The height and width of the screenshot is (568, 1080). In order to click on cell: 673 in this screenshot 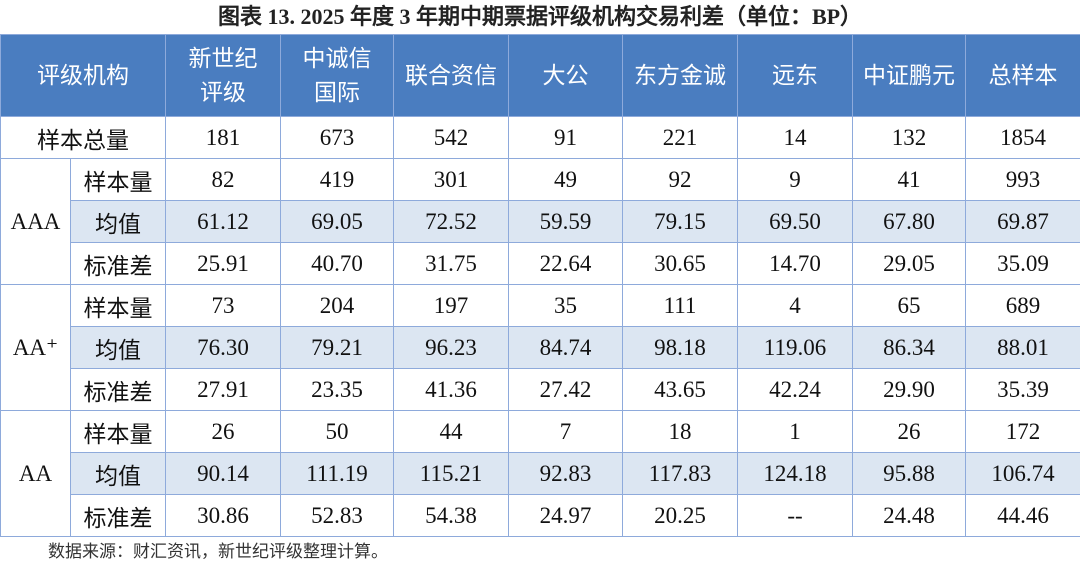, I will do `click(337, 137)`.